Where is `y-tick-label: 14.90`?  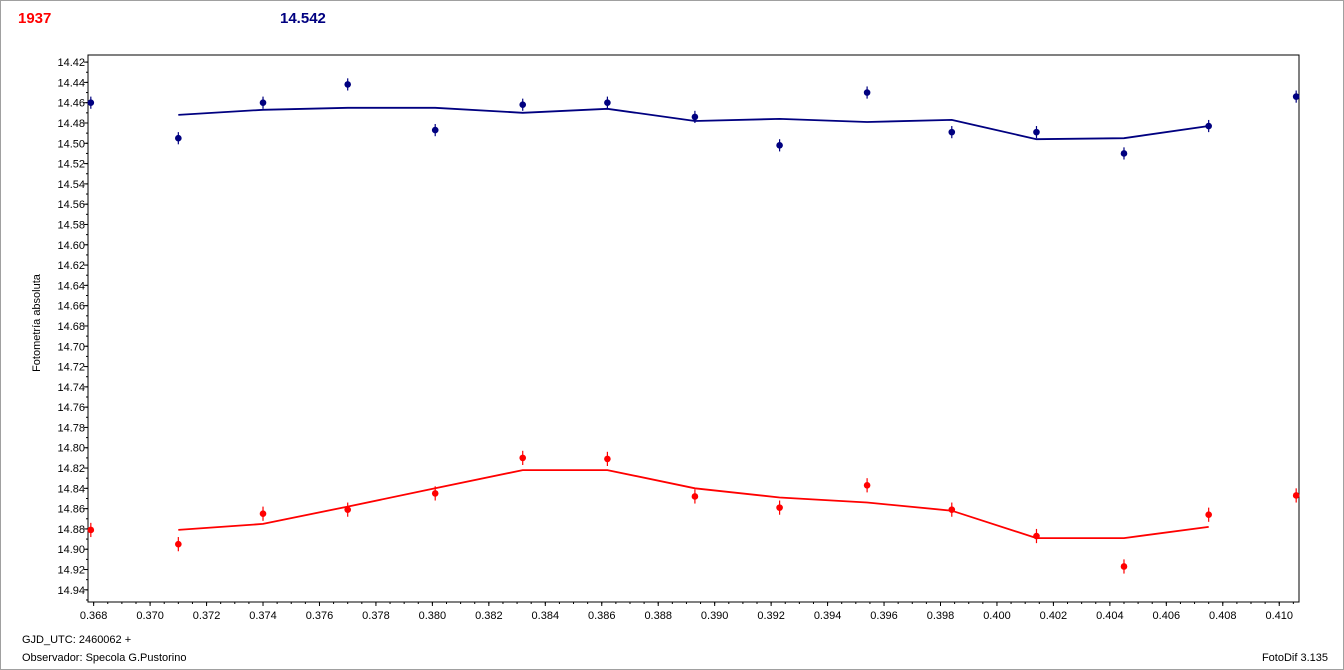
y-tick-label: 14.90 is located at coordinates (71, 550).